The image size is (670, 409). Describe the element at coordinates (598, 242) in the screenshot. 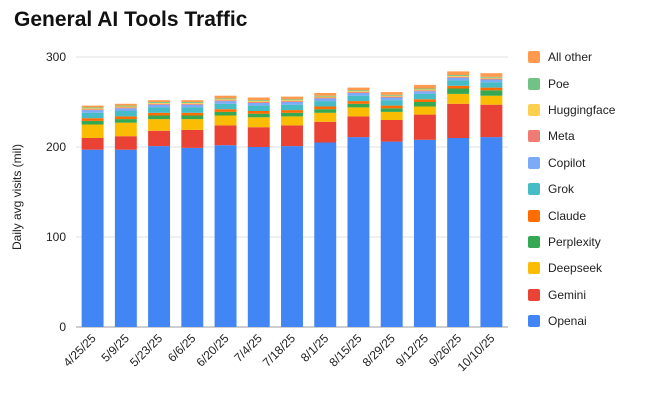

I see `legend-item: Perplexity` at that location.